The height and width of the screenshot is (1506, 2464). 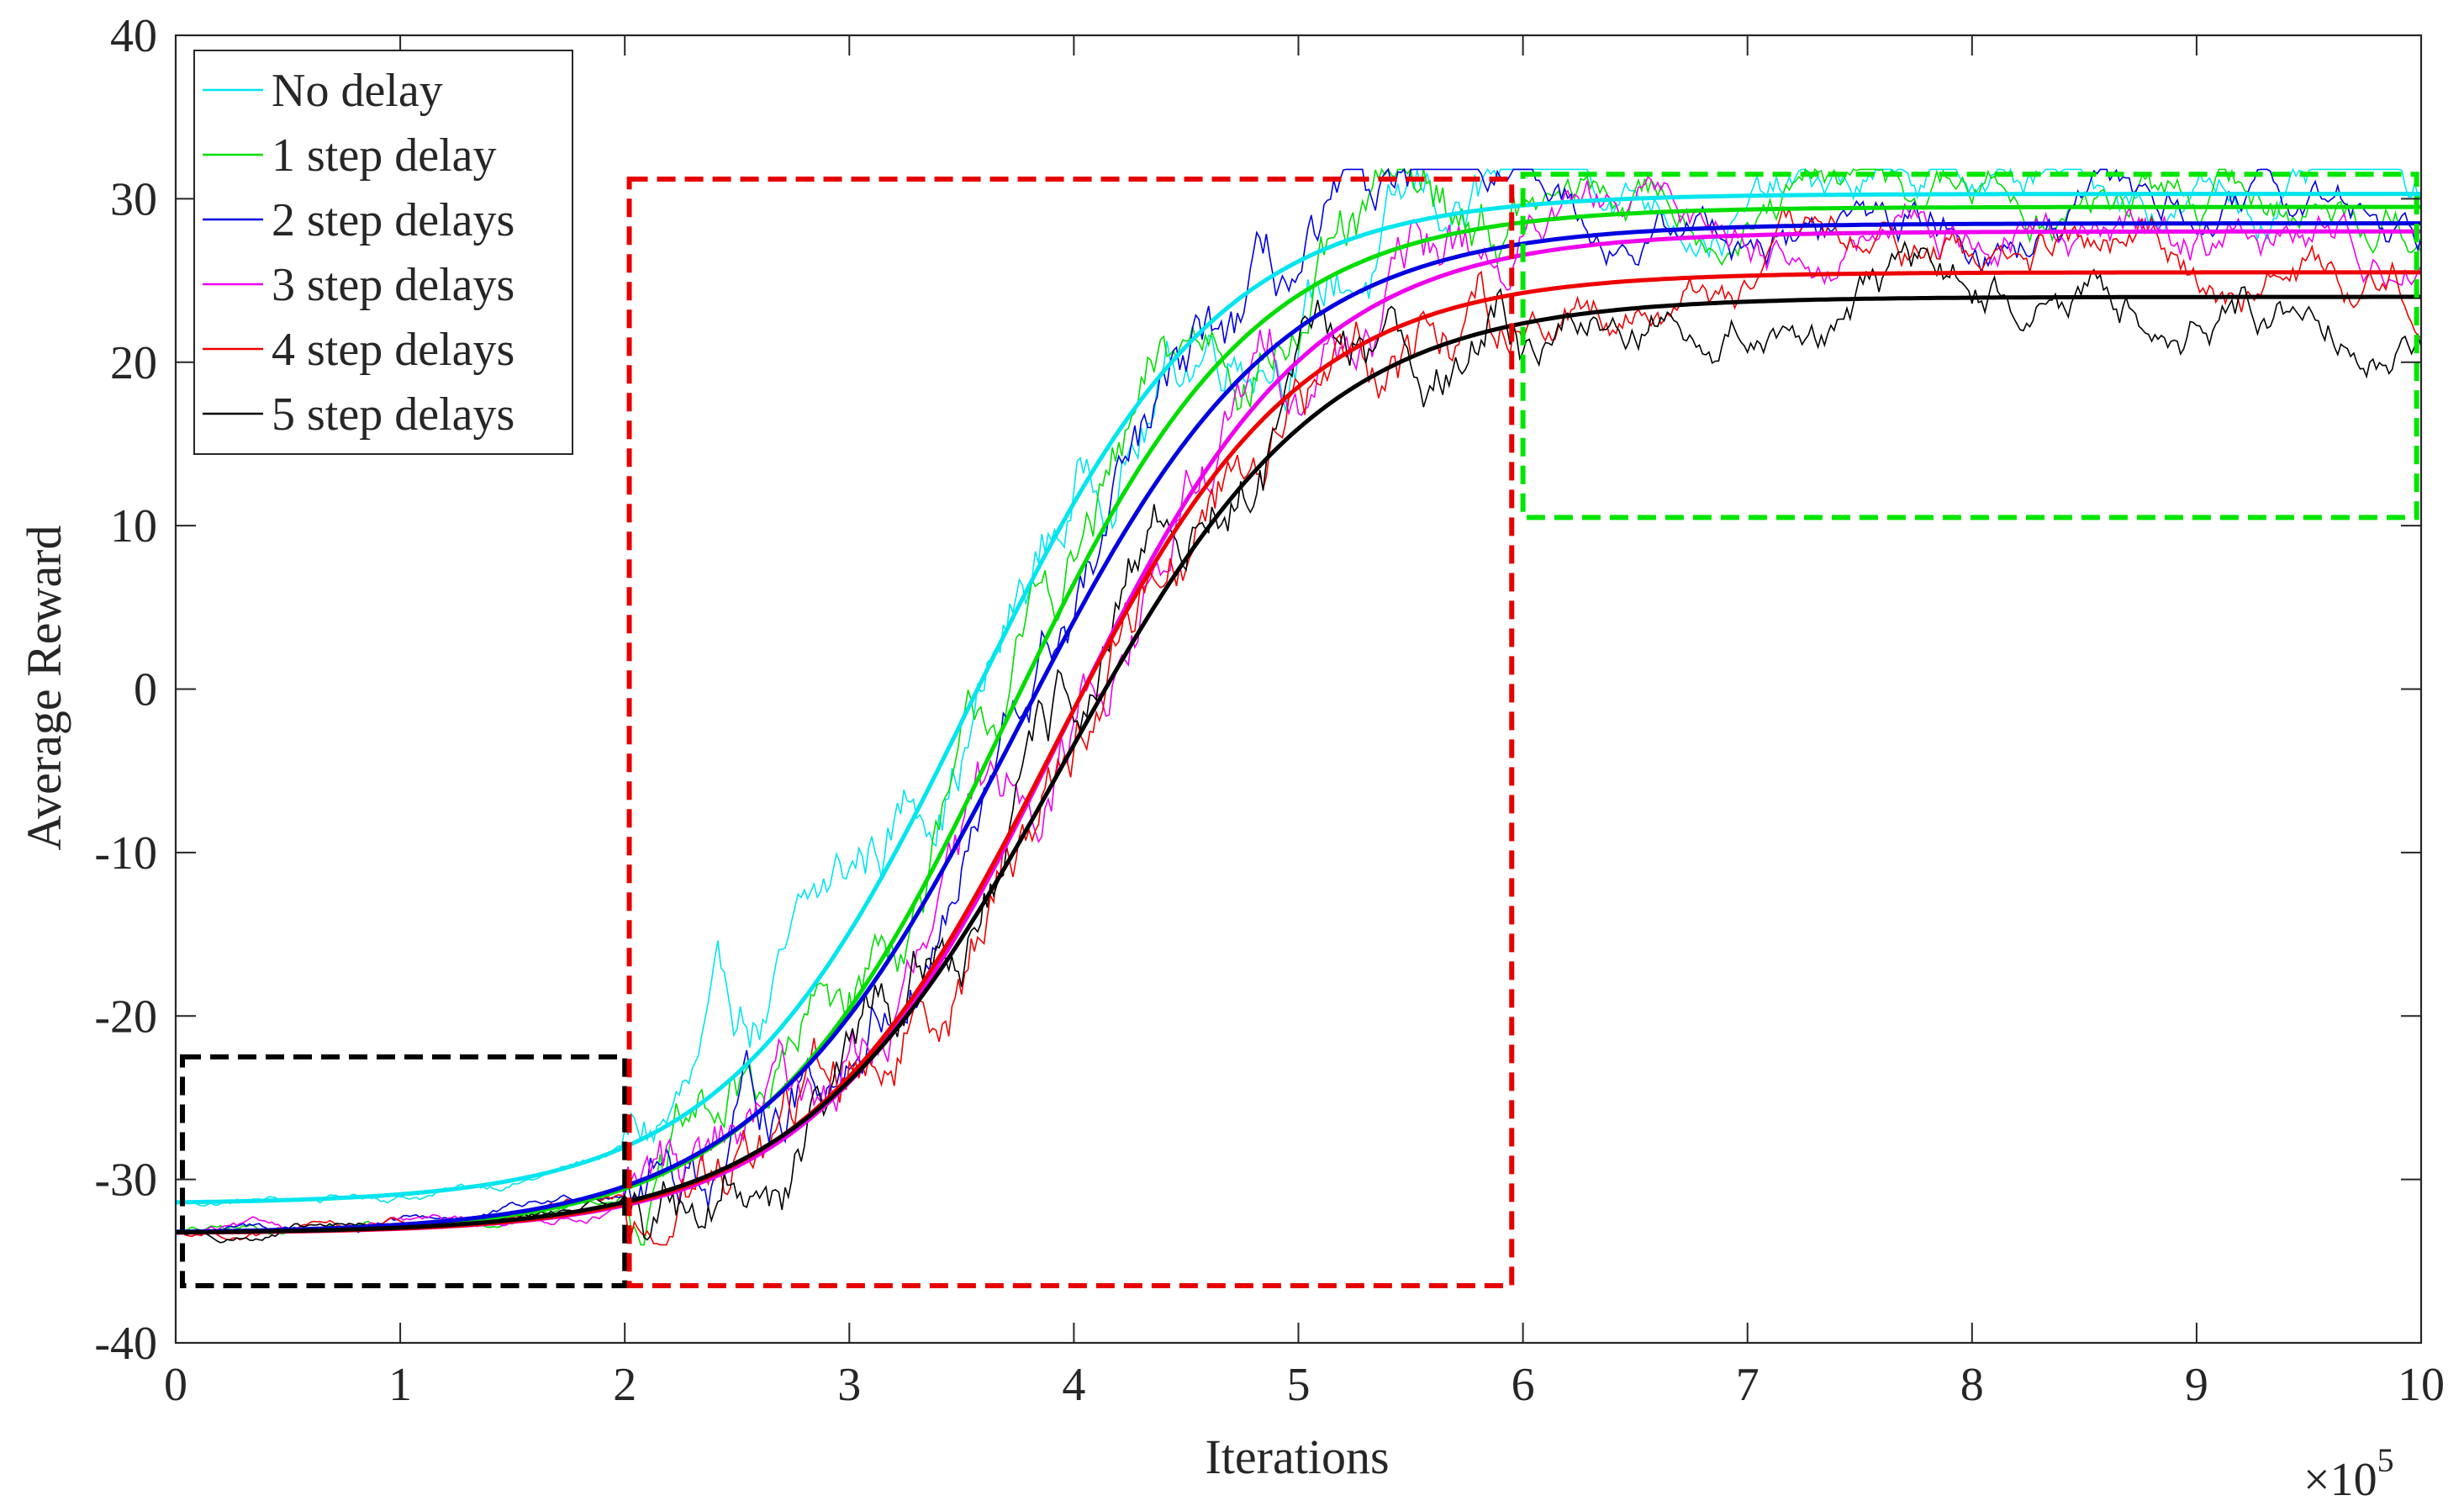 I want to click on y-tick-label: 40, so click(x=133, y=36).